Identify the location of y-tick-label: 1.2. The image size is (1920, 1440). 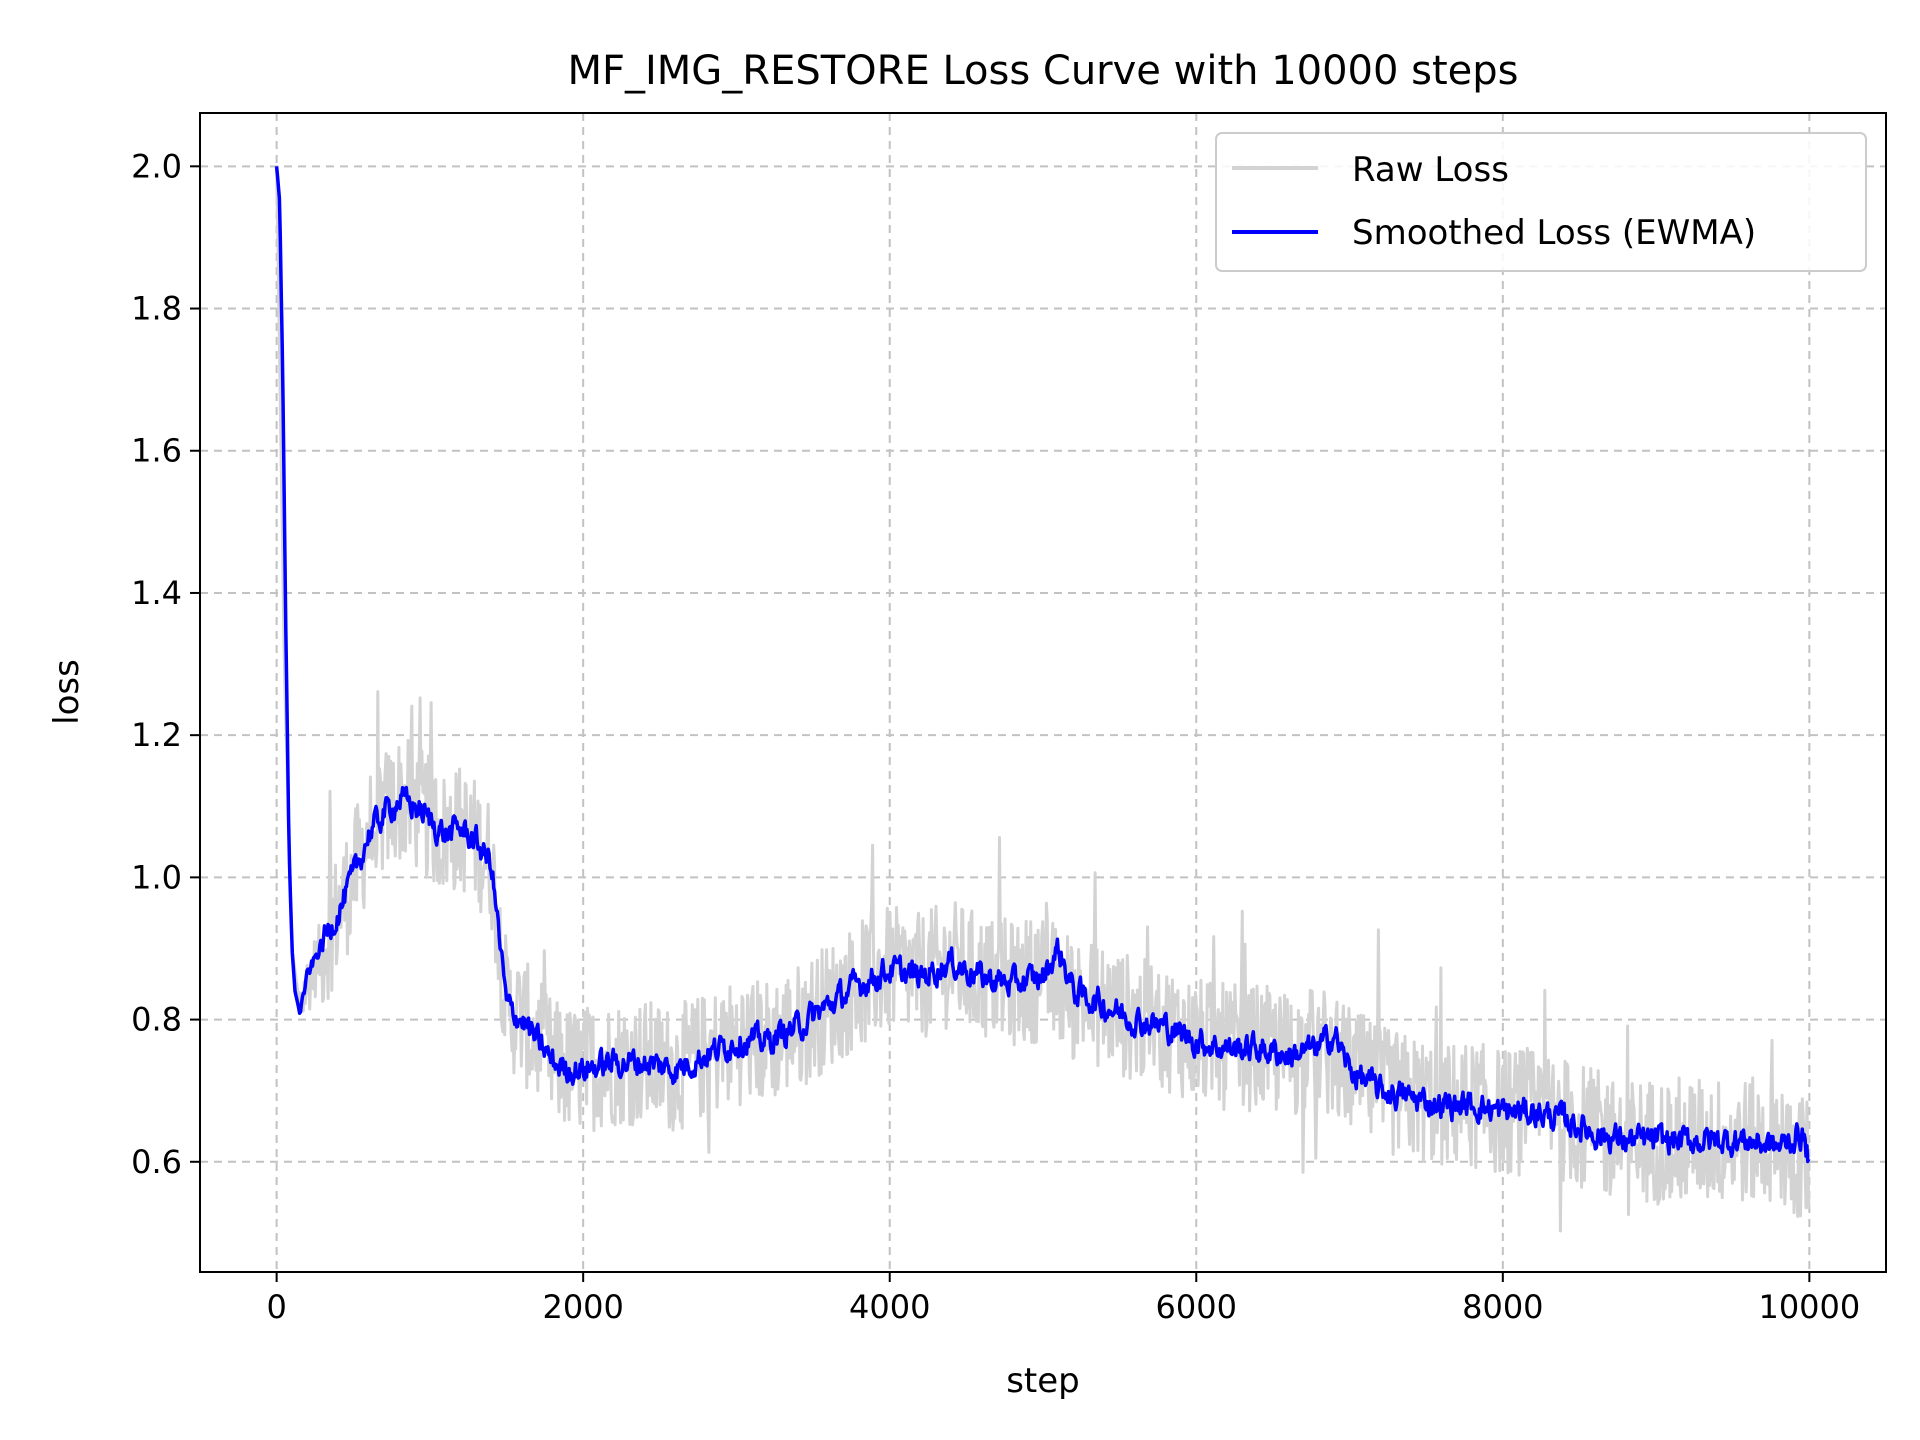
(156, 735).